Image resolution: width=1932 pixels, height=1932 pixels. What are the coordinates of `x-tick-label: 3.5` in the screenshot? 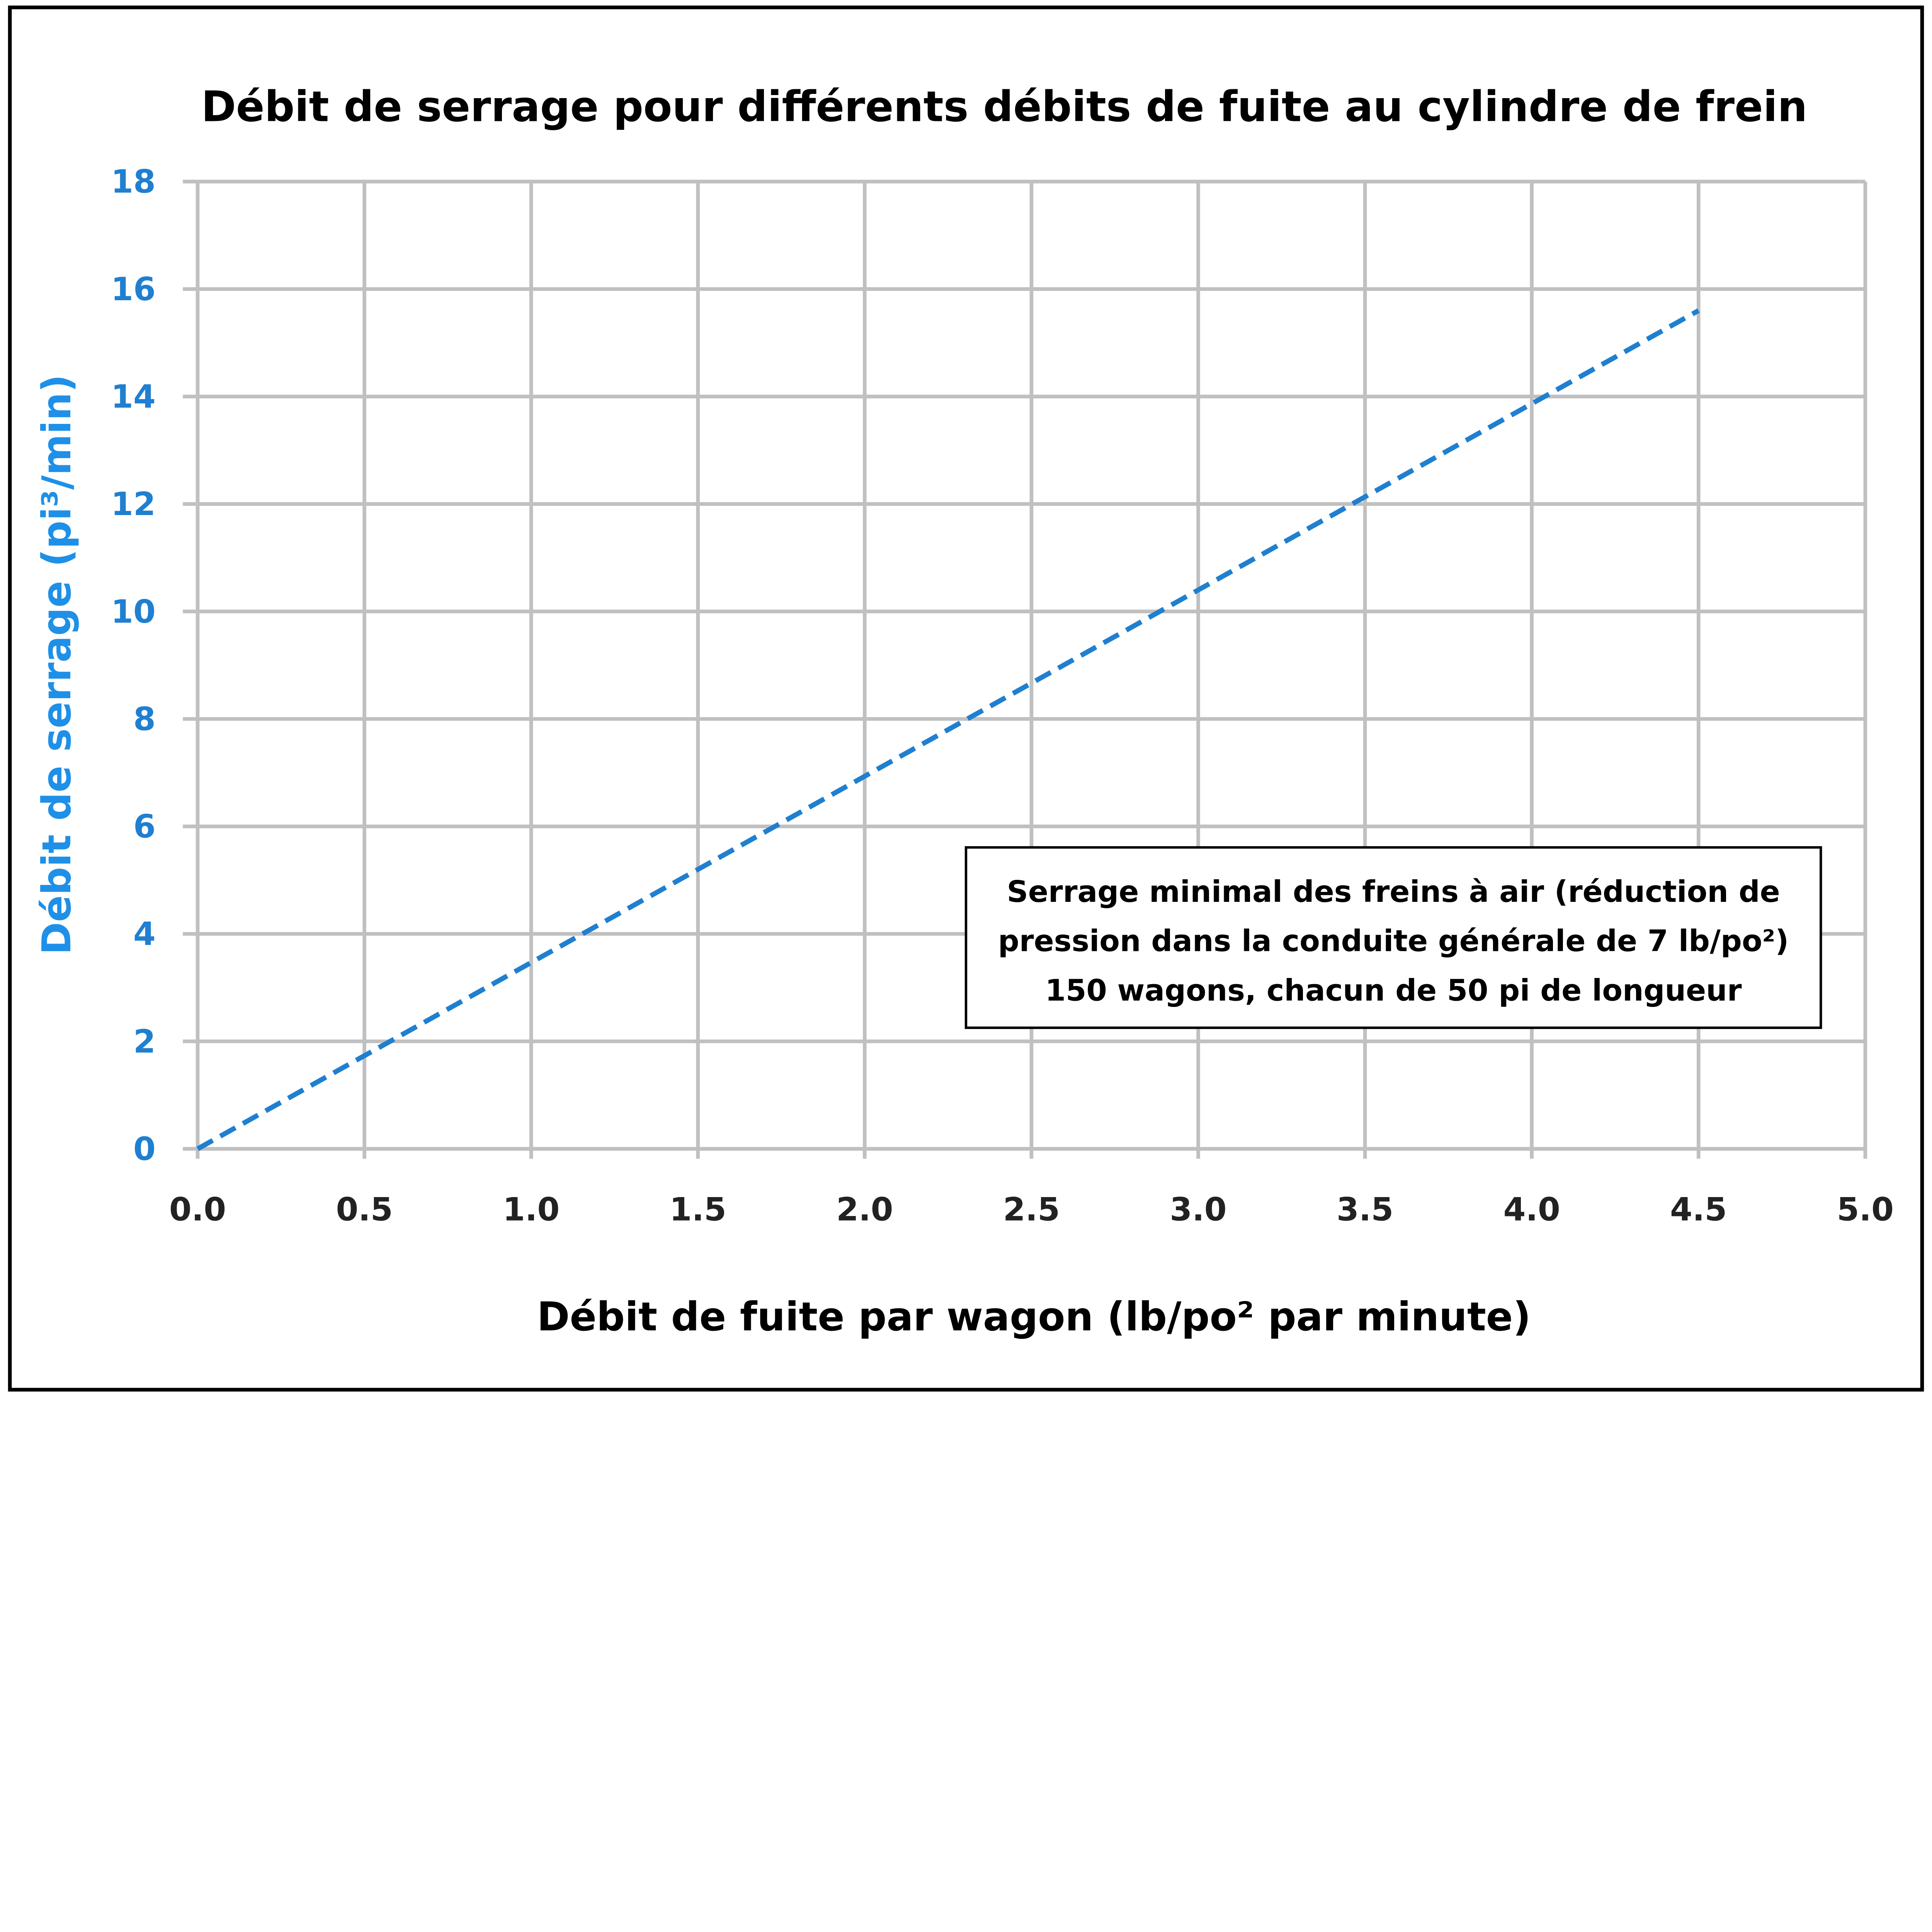 It's located at (1365, 1210).